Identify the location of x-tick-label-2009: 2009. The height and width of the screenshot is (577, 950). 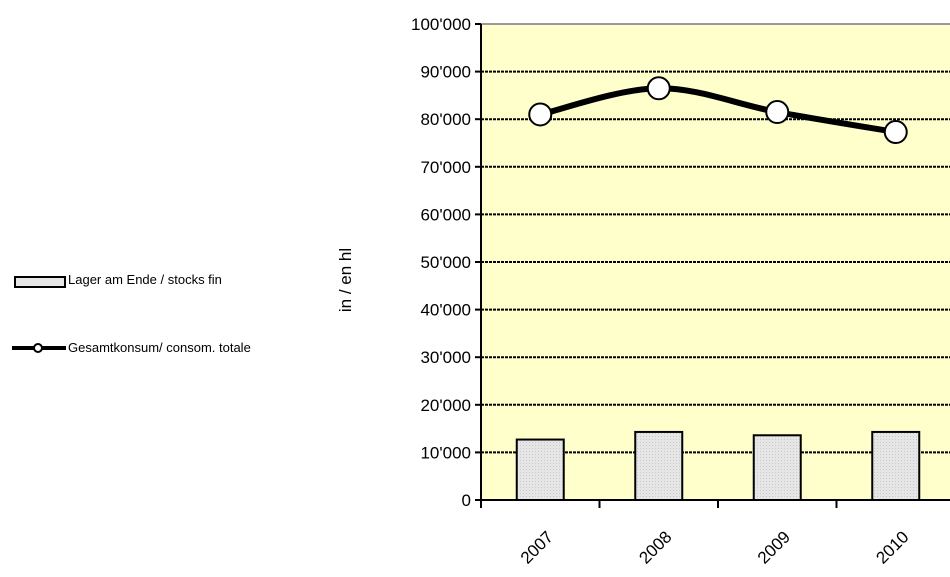
(774, 547).